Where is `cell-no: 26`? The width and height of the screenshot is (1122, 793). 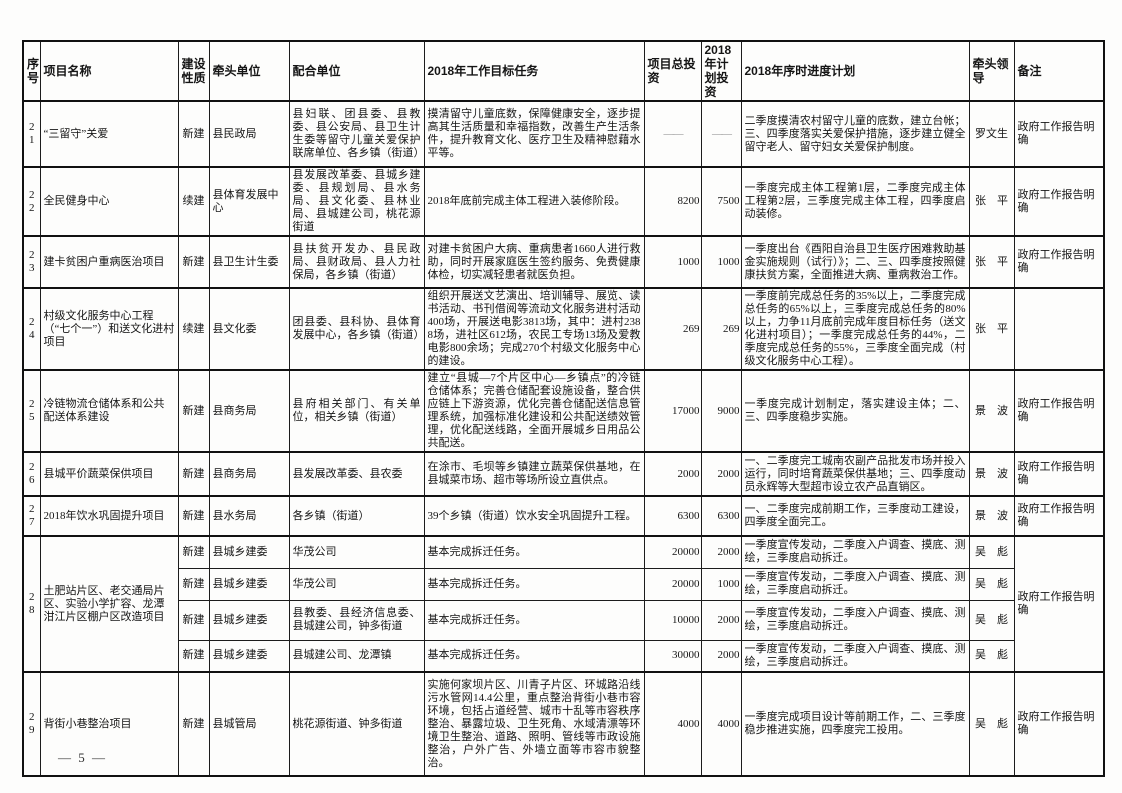 cell-no: 26 is located at coordinates (31, 474).